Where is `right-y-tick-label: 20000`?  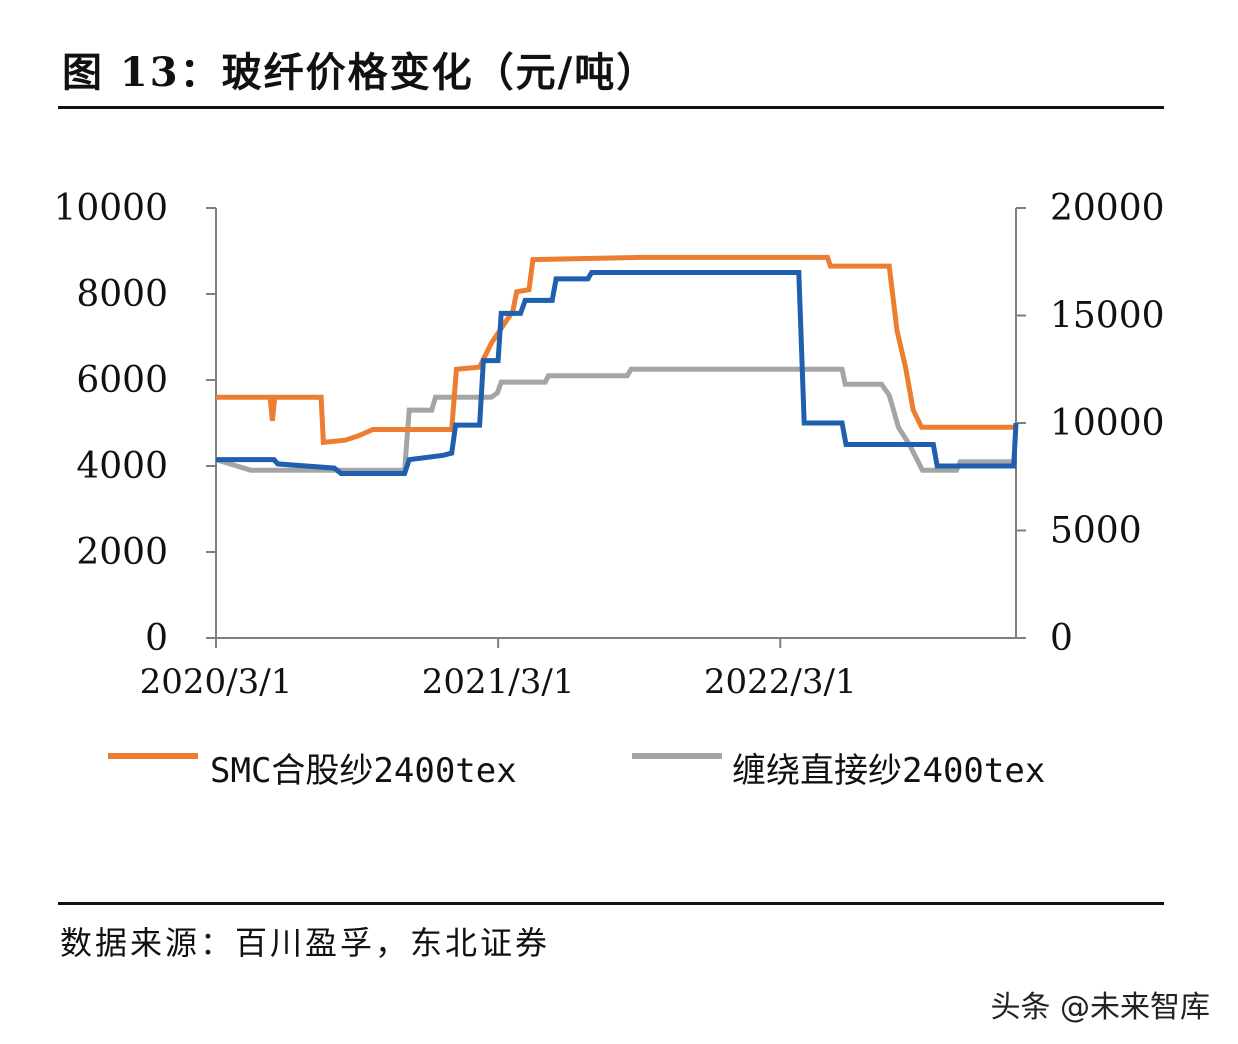
right-y-tick-label: 20000 is located at coordinates (1107, 208).